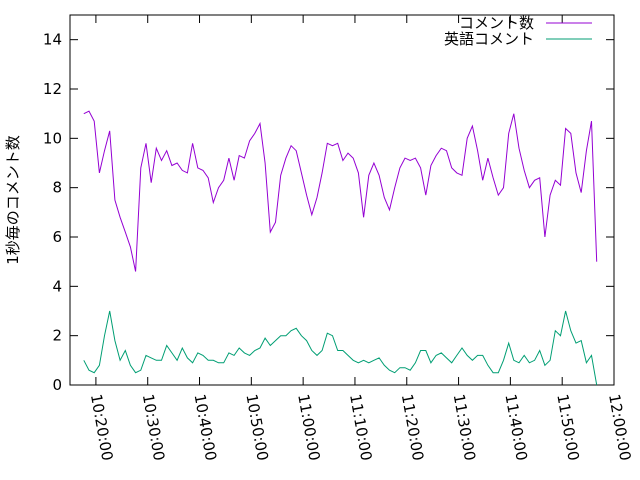  I want to click on y-tick-label: 6, so click(57, 237).